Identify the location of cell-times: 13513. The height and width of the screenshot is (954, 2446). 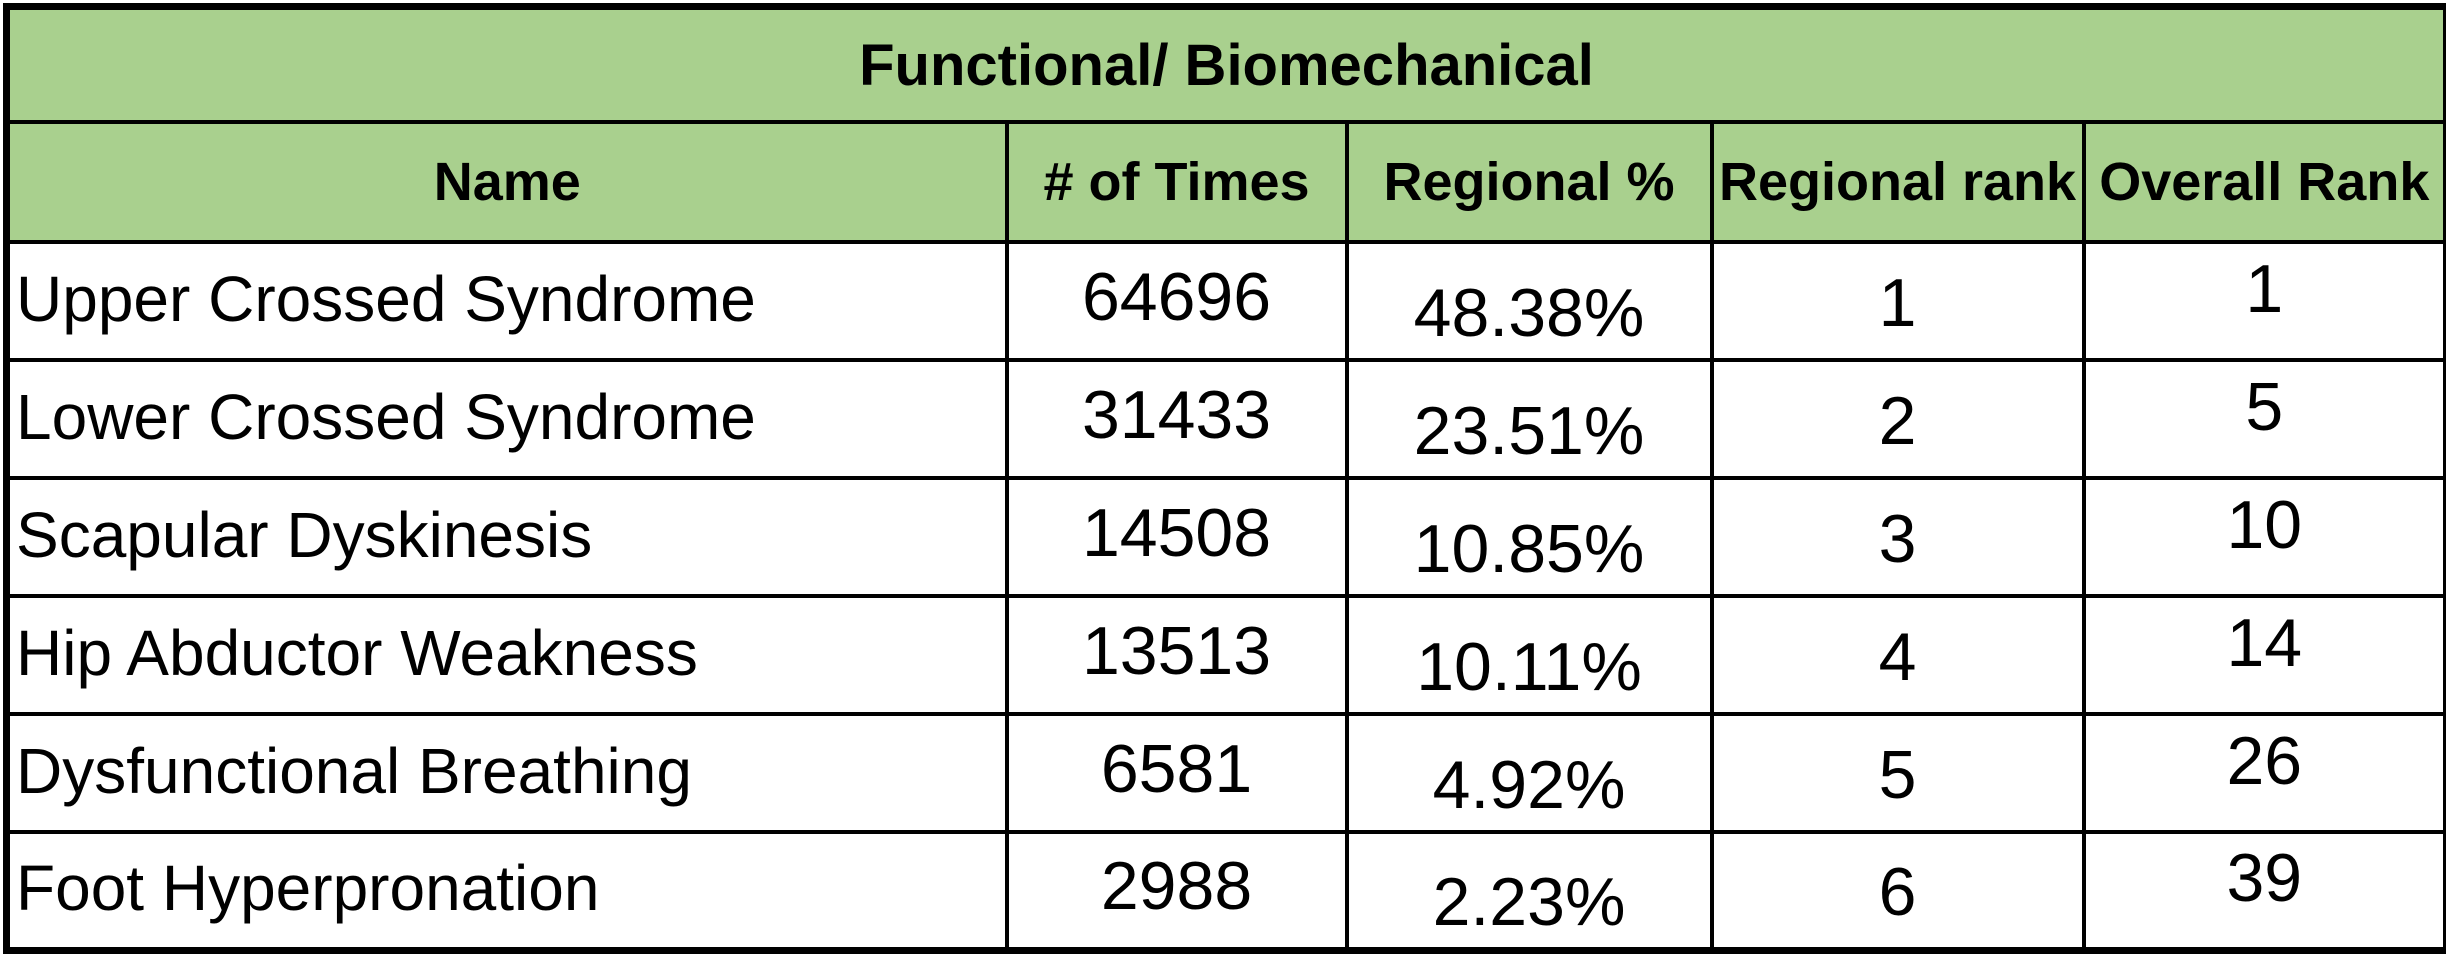
(1177, 655).